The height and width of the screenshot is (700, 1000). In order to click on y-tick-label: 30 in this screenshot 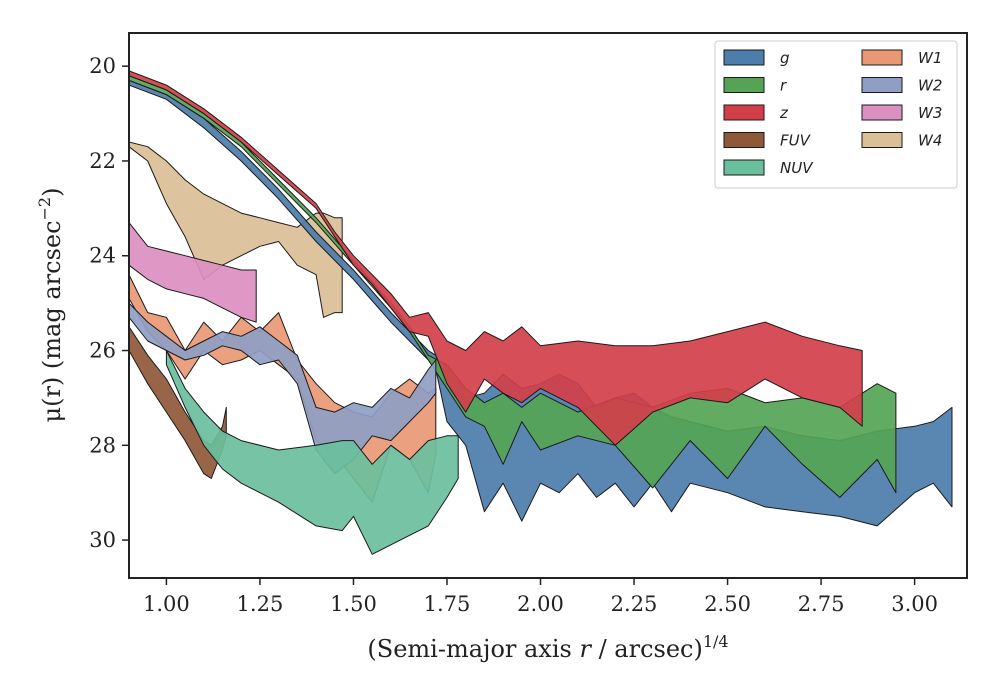, I will do `click(102, 540)`.